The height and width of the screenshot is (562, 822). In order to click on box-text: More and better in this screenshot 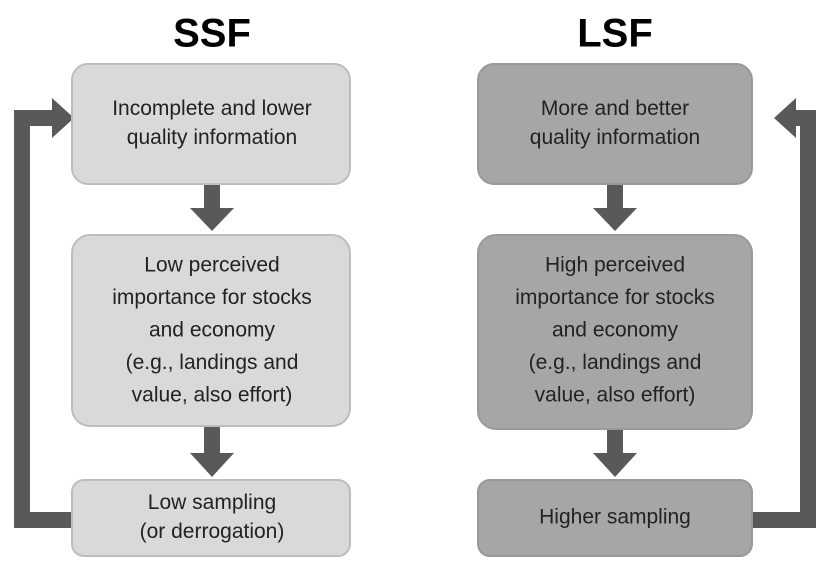, I will do `click(615, 108)`.